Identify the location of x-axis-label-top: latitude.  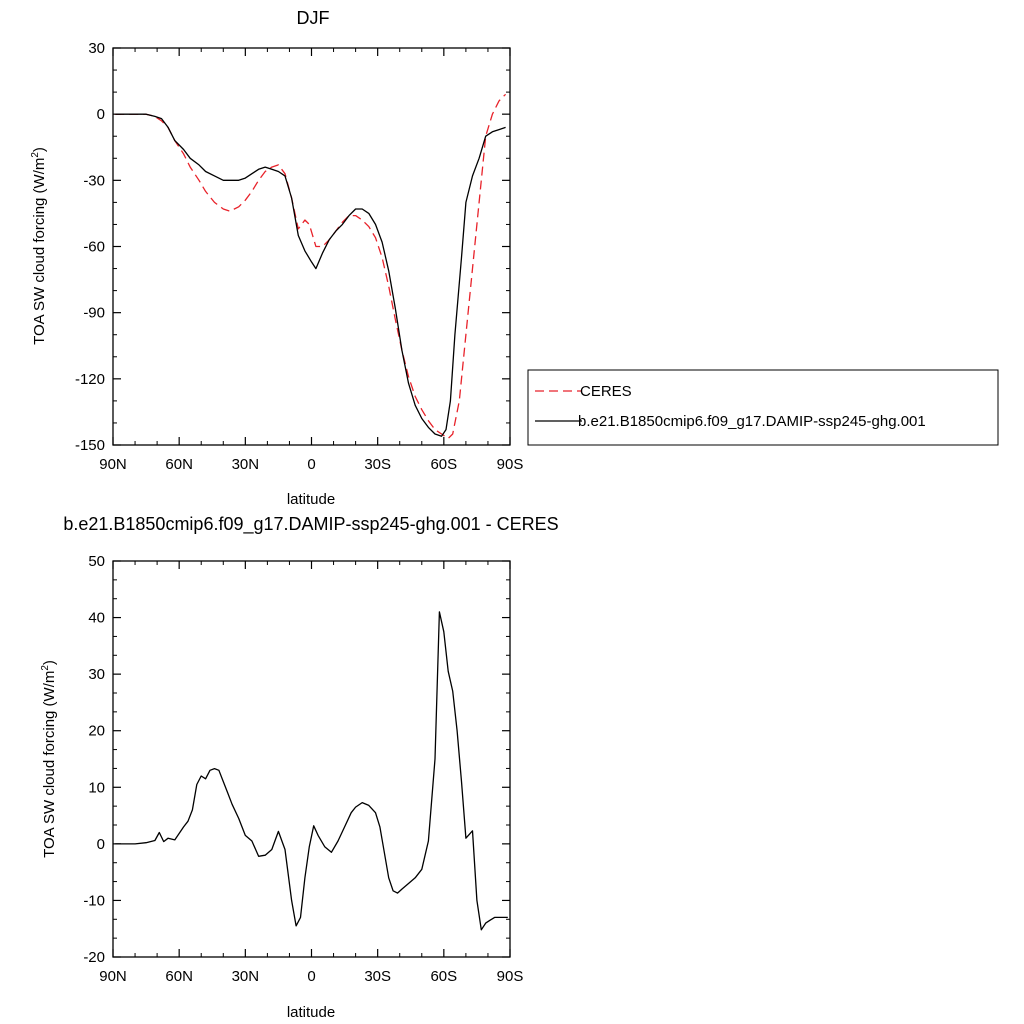
(311, 499).